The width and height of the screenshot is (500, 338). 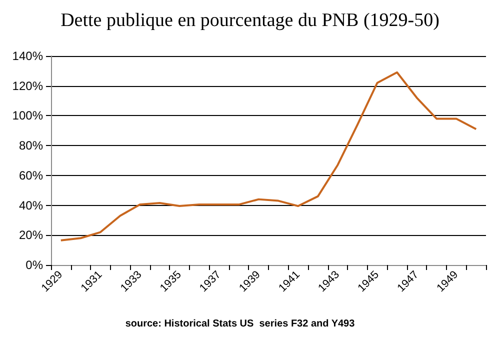 What do you see at coordinates (28, 56) in the screenshot?
I see `y-tick-label: 140%` at bounding box center [28, 56].